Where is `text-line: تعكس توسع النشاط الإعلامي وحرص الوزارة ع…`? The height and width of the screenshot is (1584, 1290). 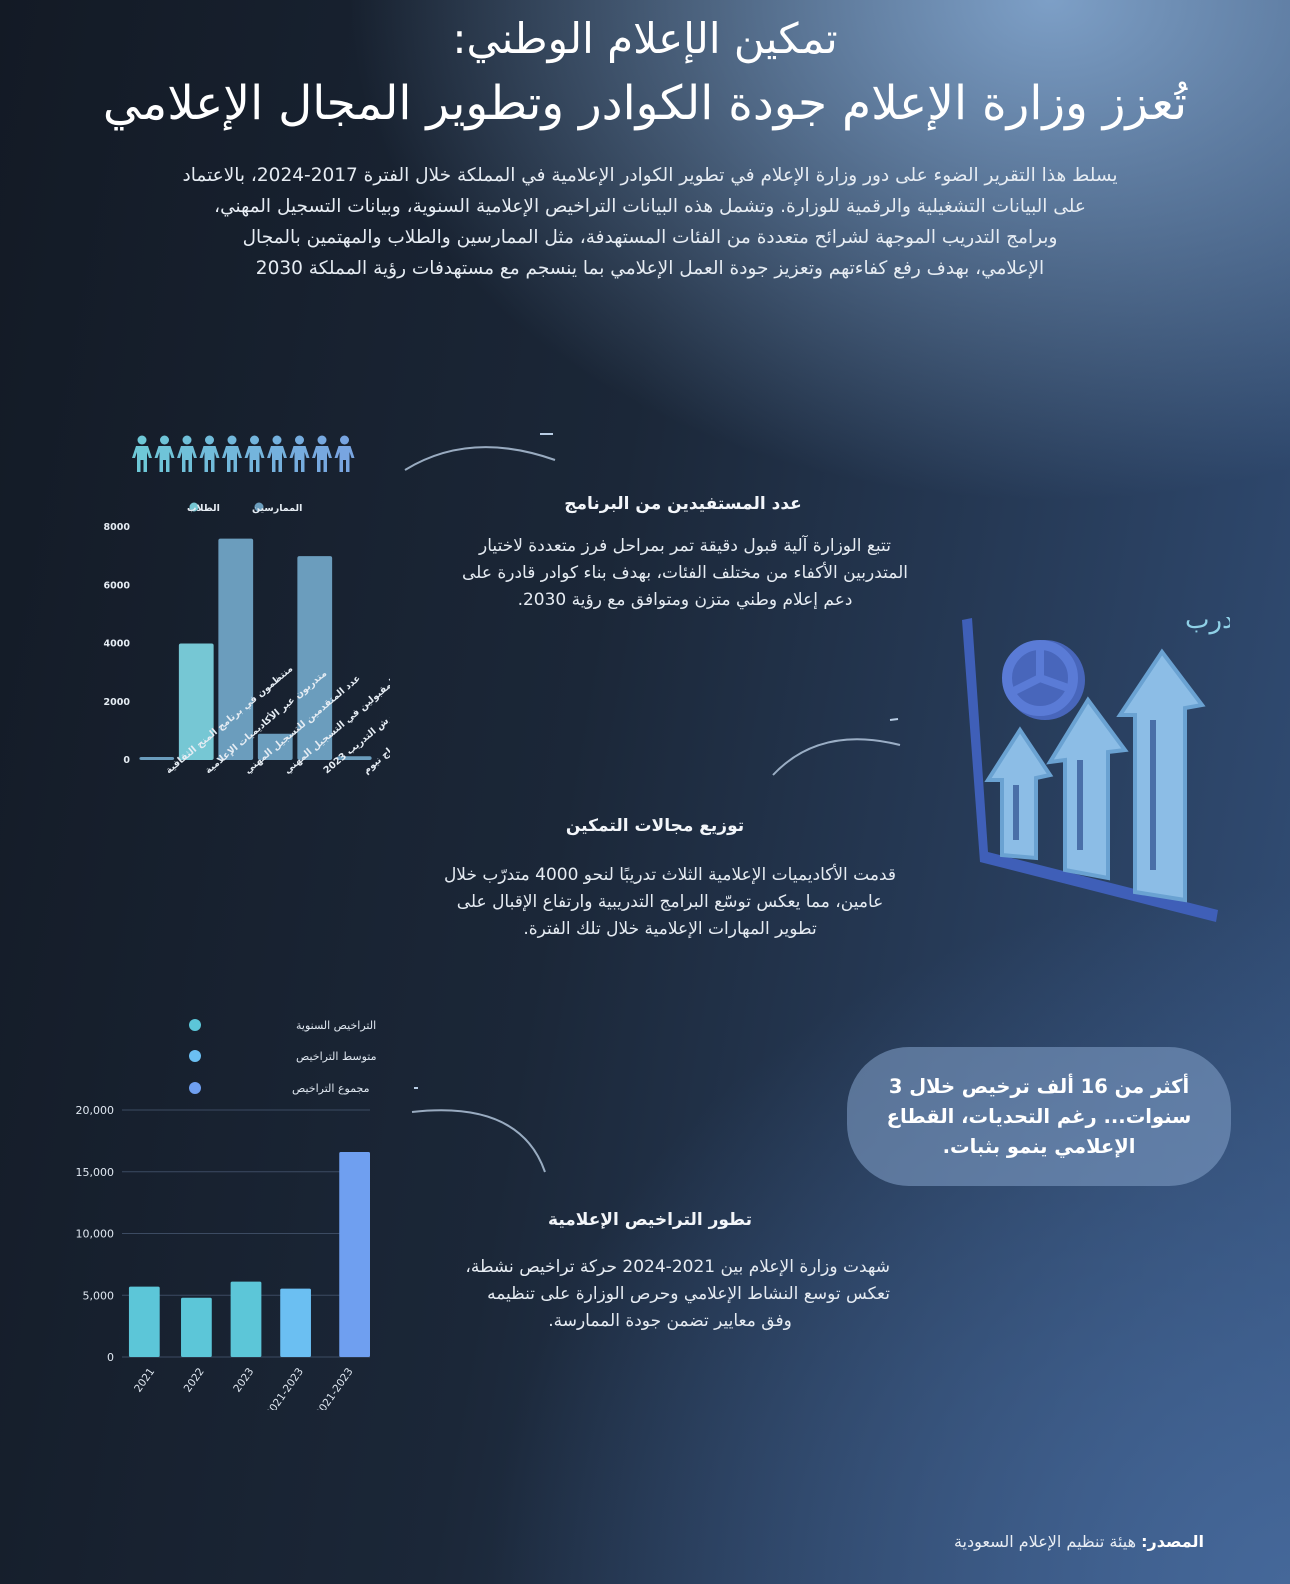 text-line: تعكس توسع النشاط الإعلامي وحرص الوزارة ع… is located at coordinates (688, 1294).